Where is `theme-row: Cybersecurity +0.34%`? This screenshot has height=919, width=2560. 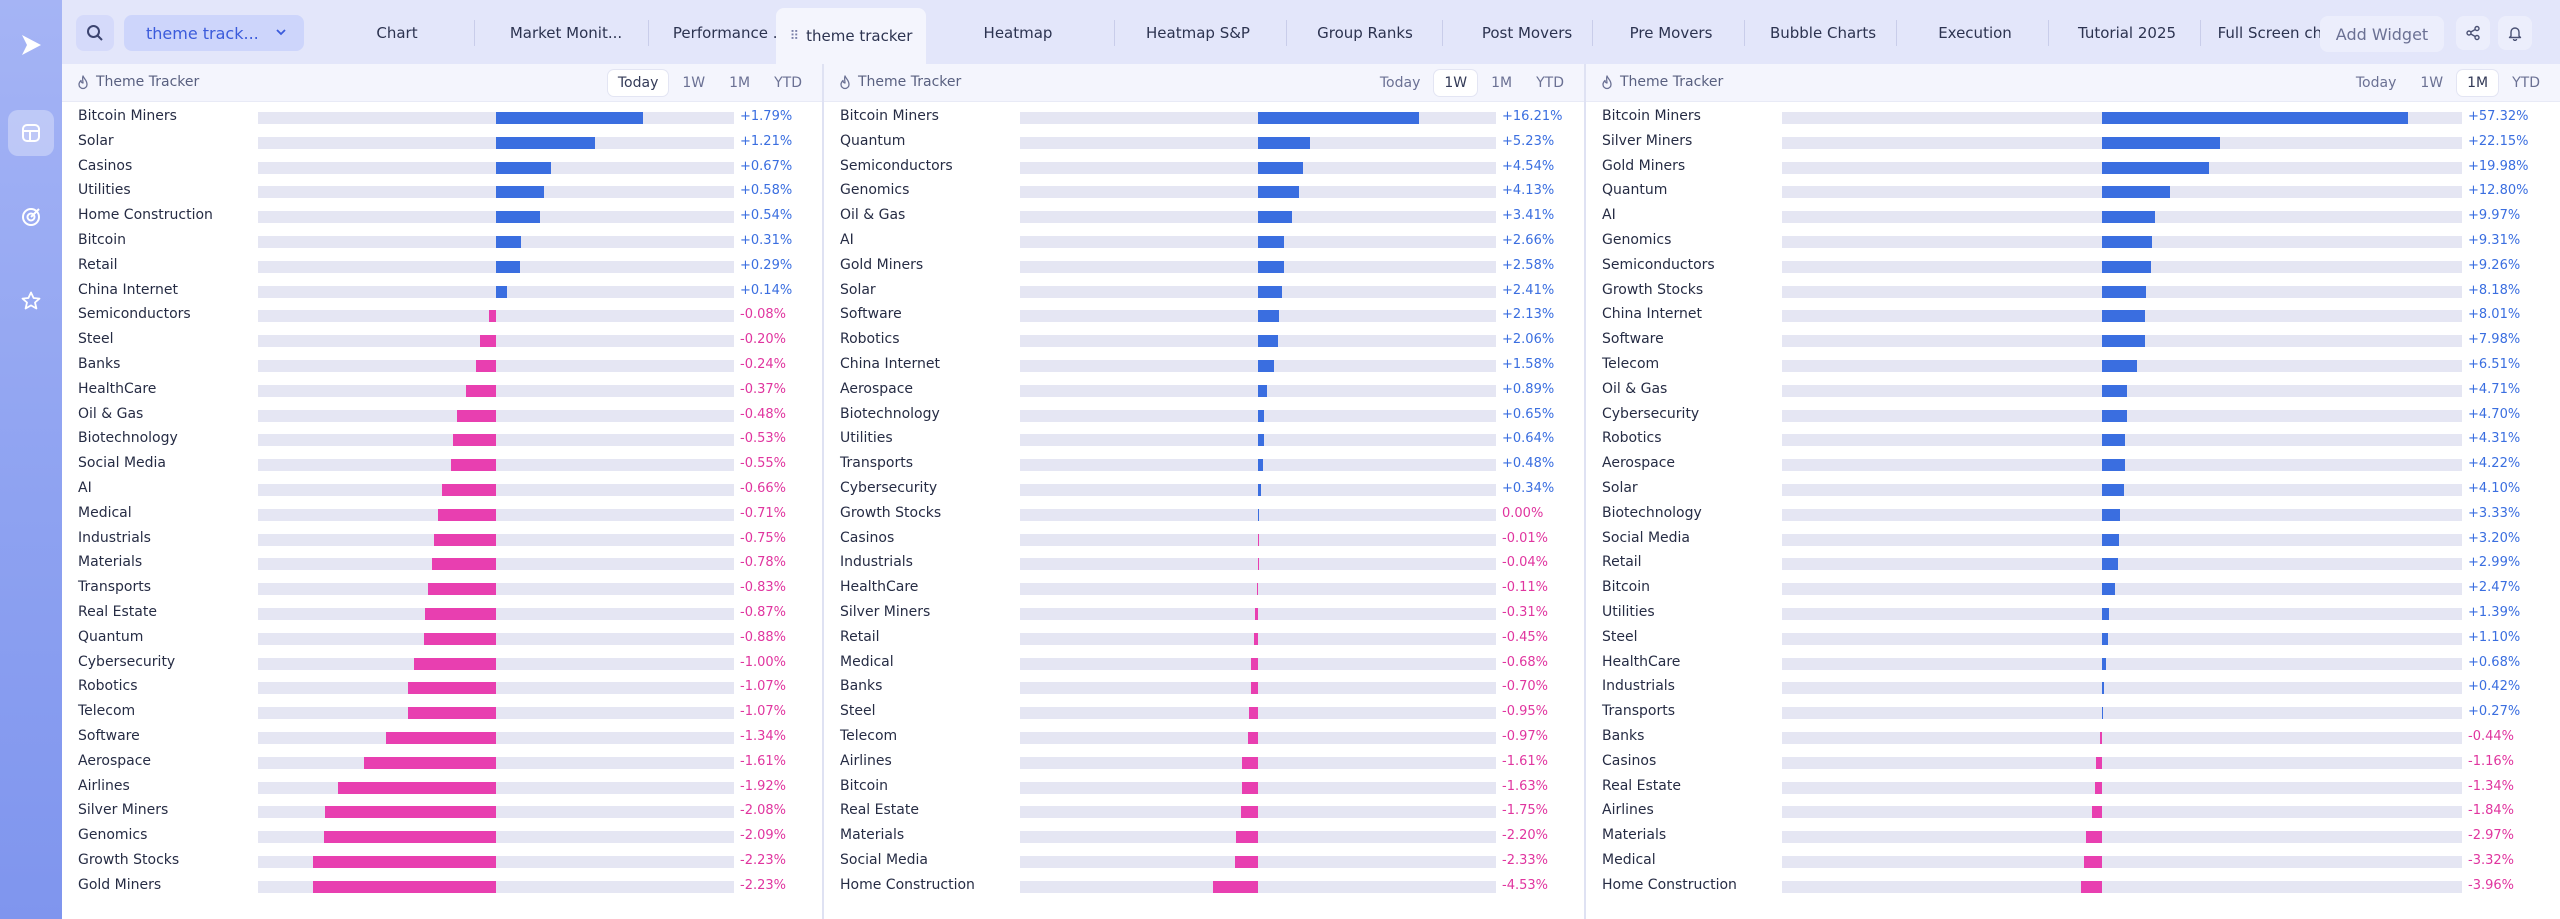
theme-row: Cybersecurity +0.34% is located at coordinates (1204, 488).